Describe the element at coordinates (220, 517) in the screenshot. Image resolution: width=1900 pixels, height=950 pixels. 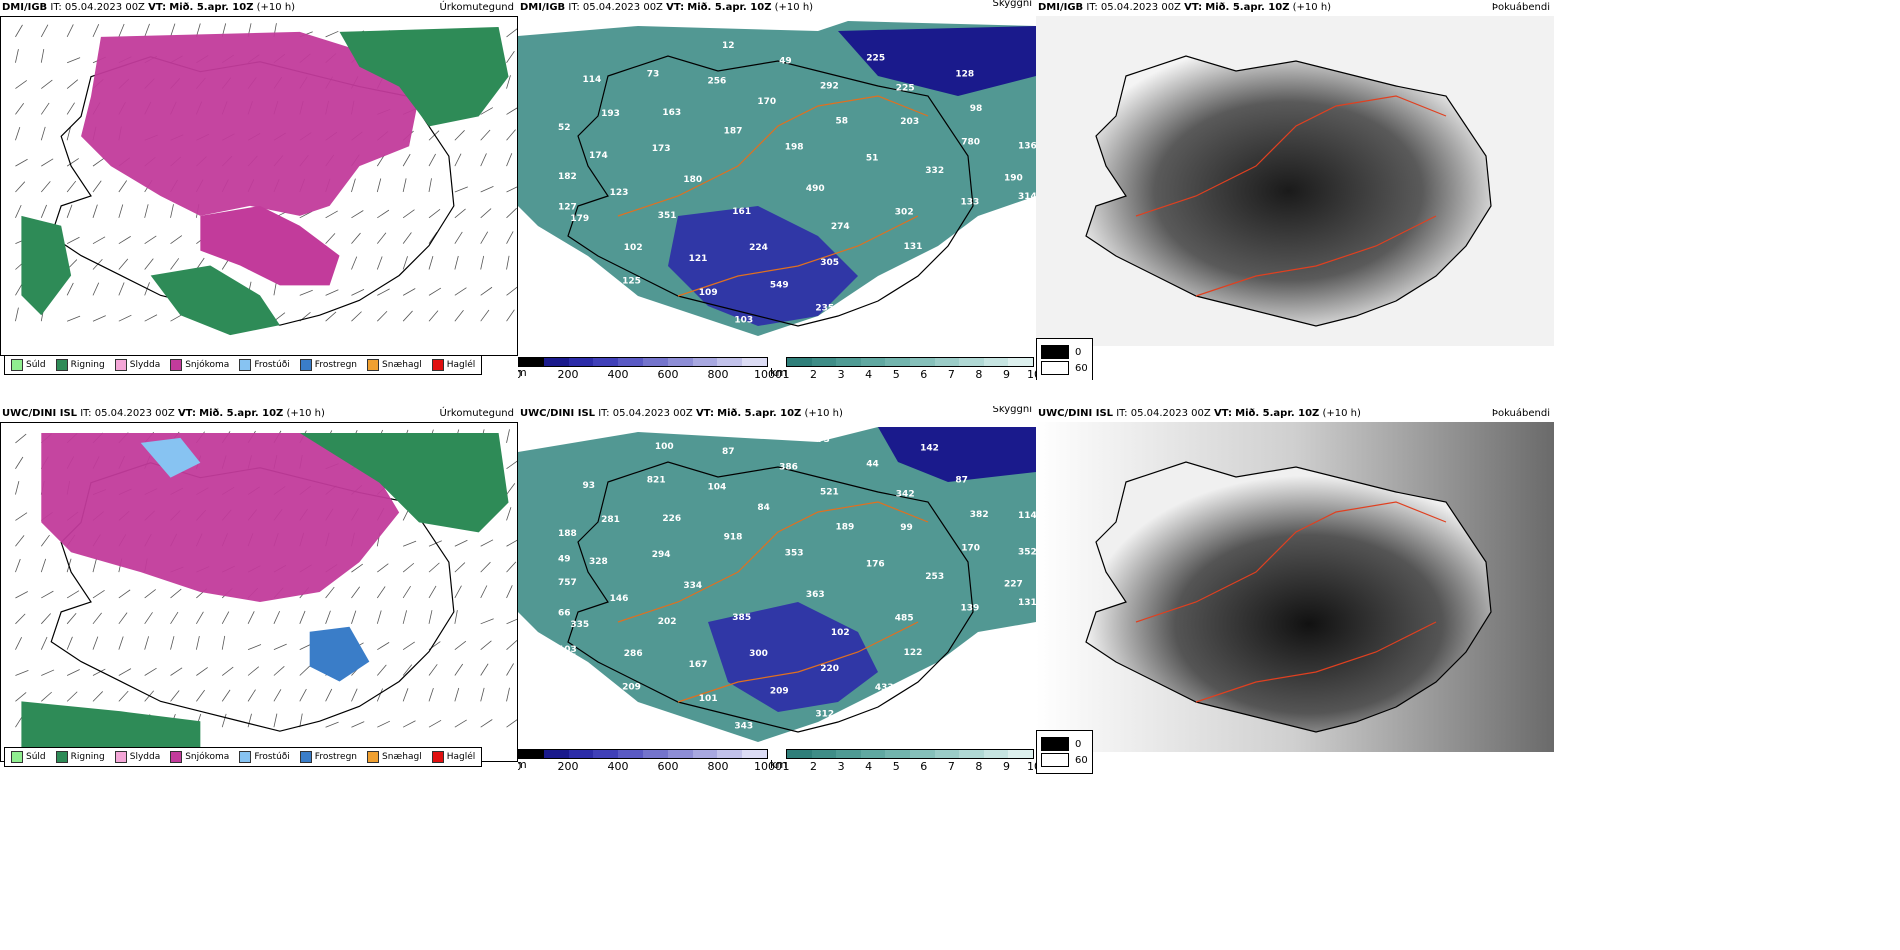
I see `snow-area` at that location.